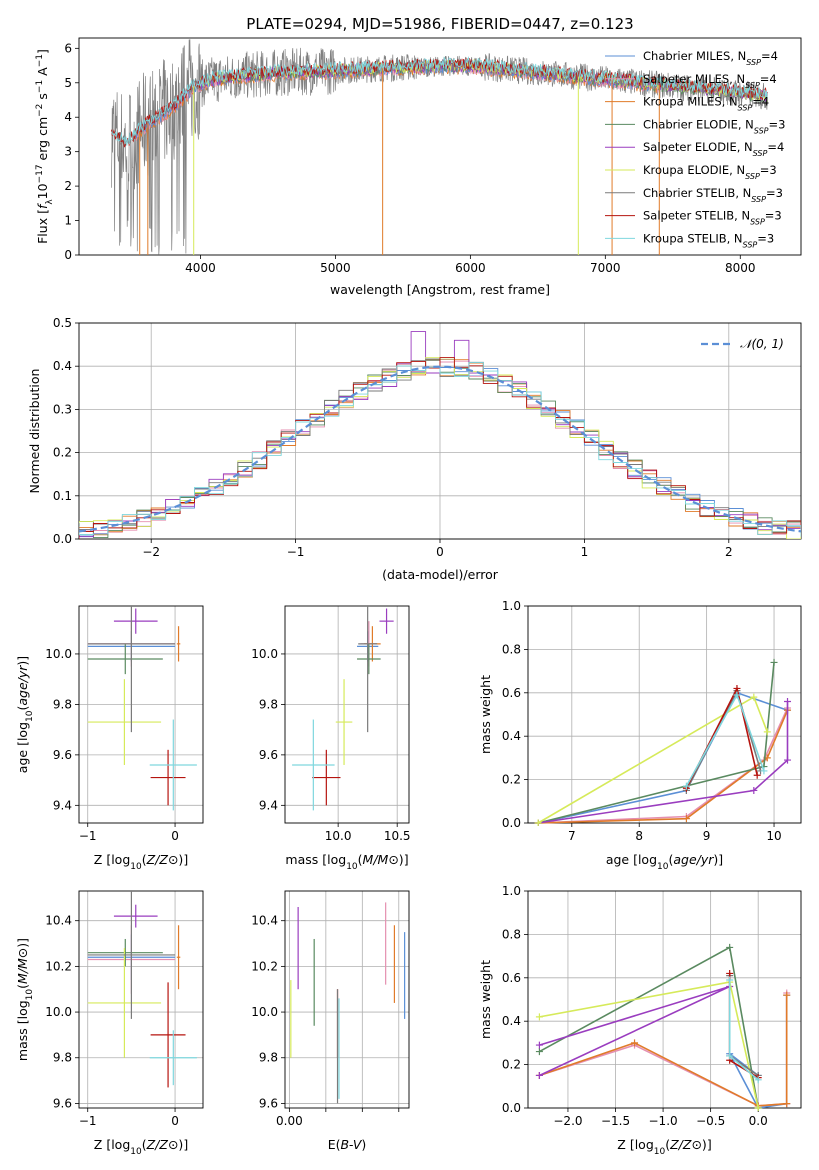 The height and width of the screenshot is (1170, 819). What do you see at coordinates (439, 100) in the screenshot?
I see `model-spectrum` at bounding box center [439, 100].